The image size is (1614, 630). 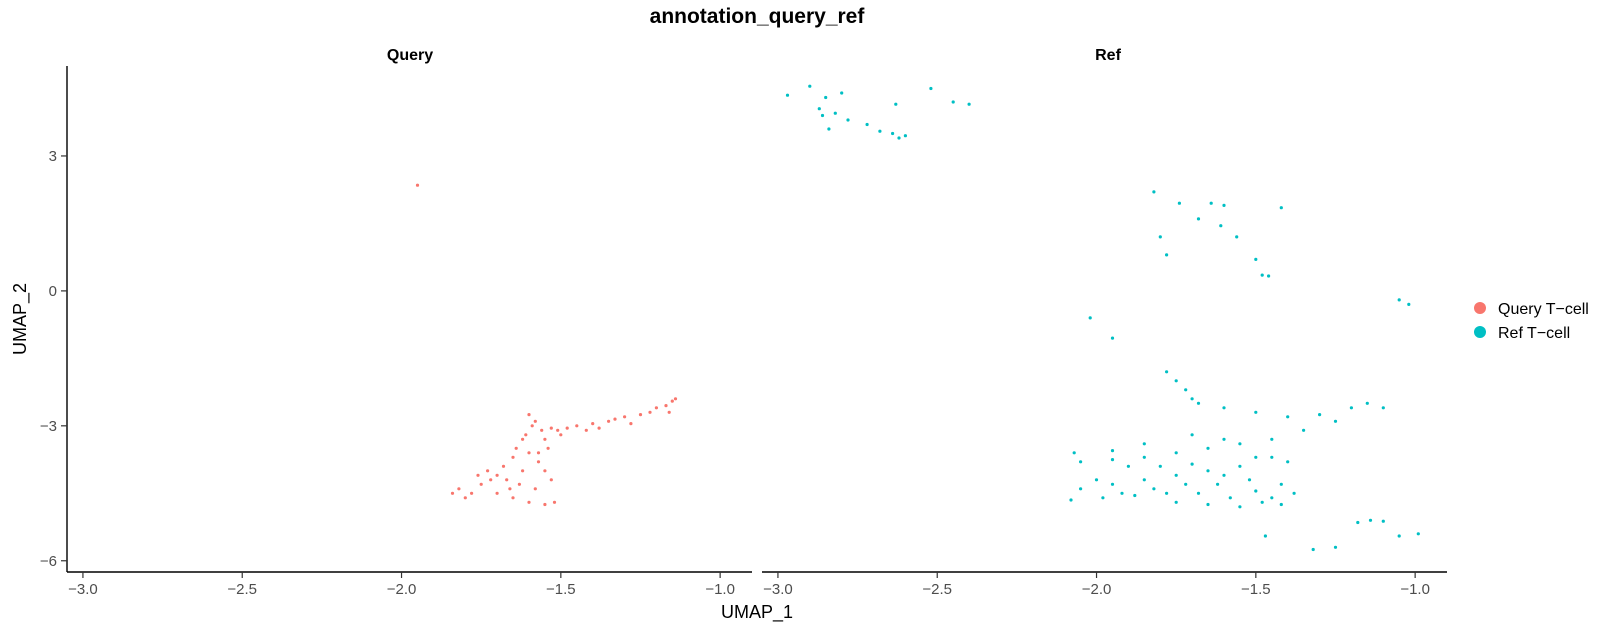 What do you see at coordinates (1256, 589) in the screenshot?
I see `x-tick-label: −1.5` at bounding box center [1256, 589].